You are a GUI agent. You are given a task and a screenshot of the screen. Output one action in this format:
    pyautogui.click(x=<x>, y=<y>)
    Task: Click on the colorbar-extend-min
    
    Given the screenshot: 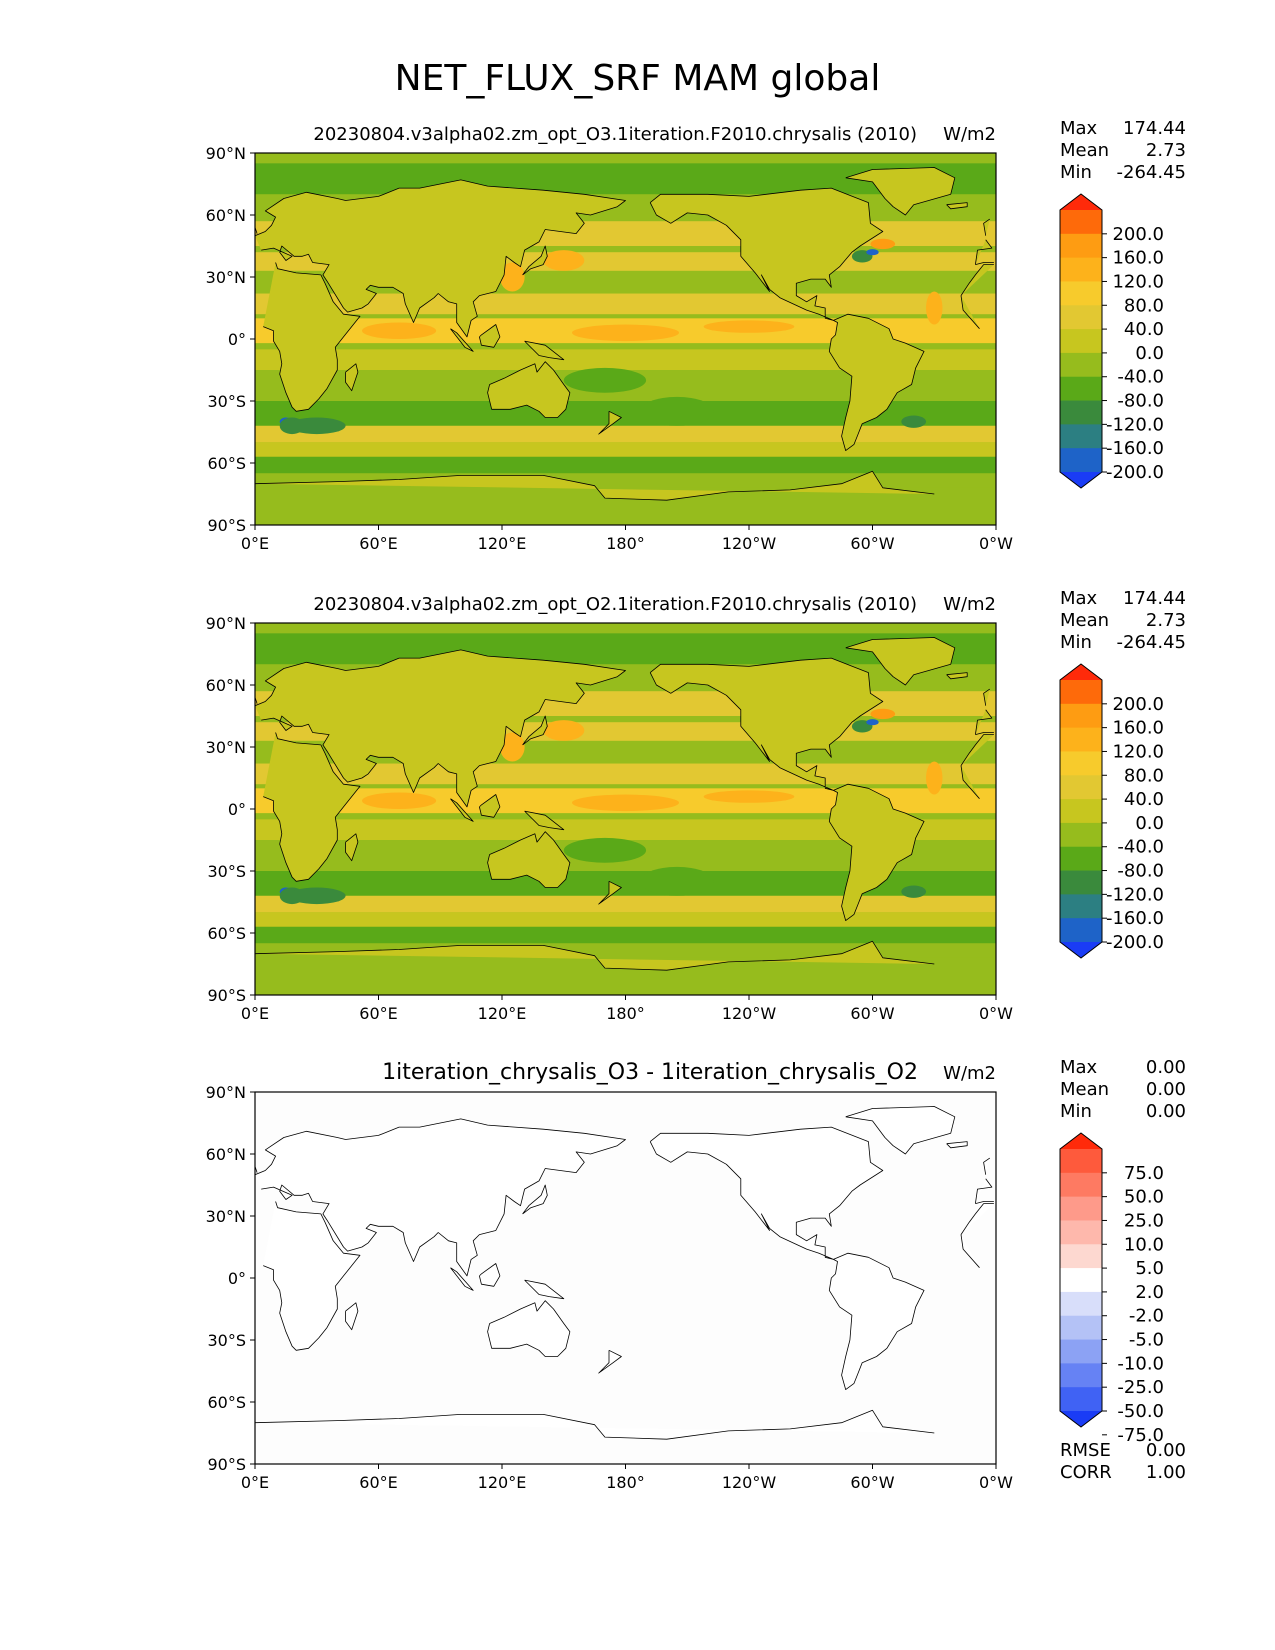 What is the action you would take?
    pyautogui.click(x=1081, y=950)
    